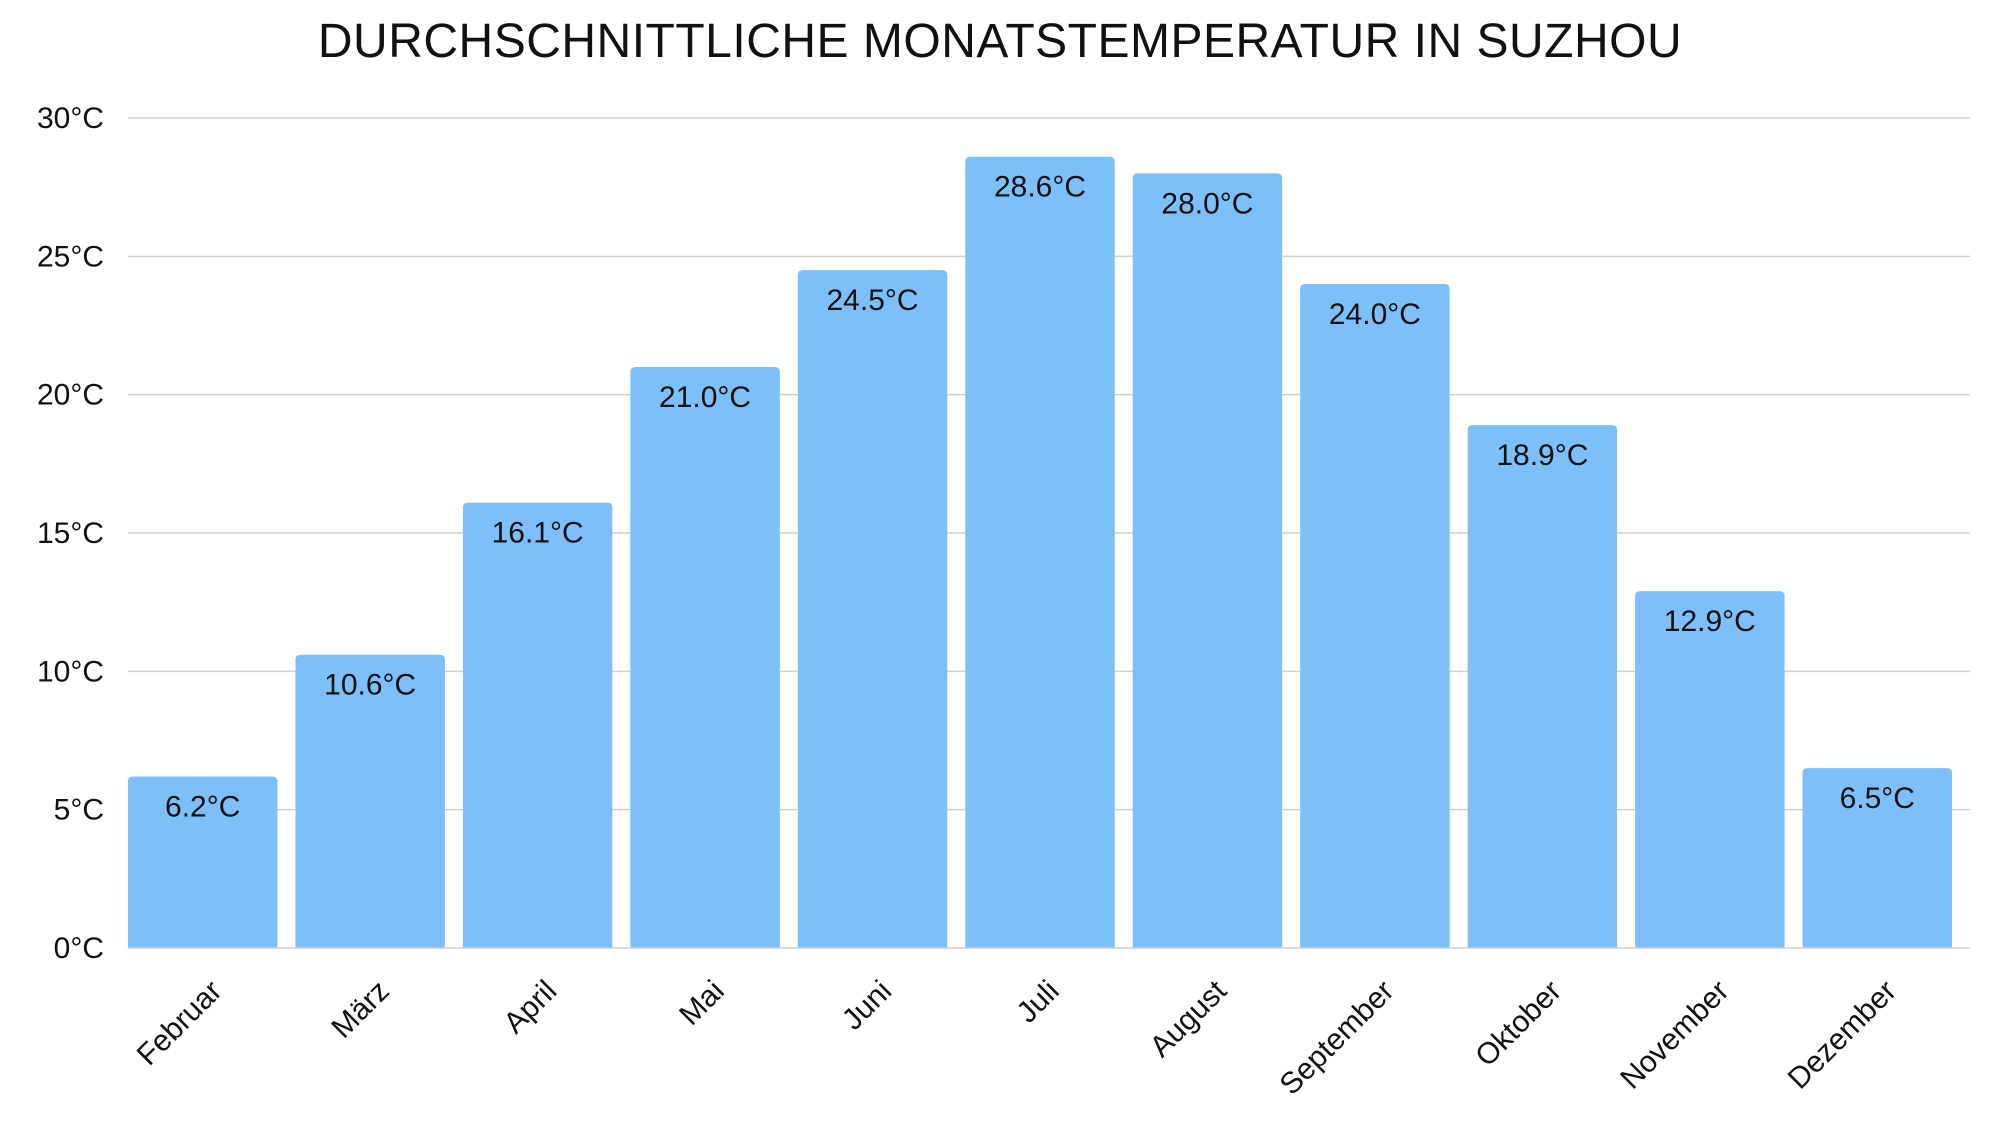  I want to click on y-tick-label: 15°C, so click(70, 533).